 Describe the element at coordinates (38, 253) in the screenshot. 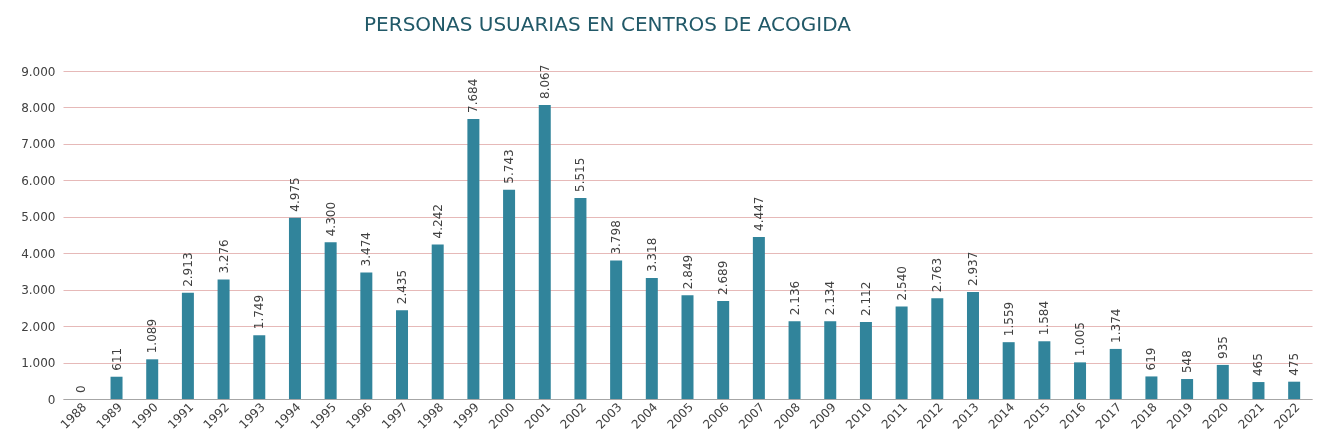

I see `y-tick-label: 4.000` at that location.